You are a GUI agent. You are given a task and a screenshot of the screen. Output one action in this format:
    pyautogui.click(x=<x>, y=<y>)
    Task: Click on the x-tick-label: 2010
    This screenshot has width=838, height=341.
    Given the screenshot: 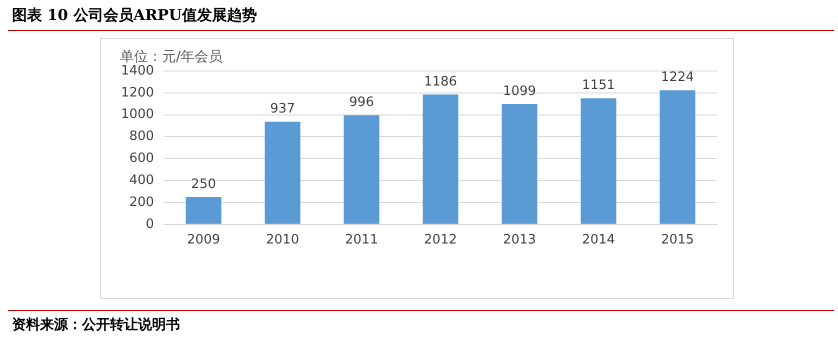 What is the action you would take?
    pyautogui.click(x=283, y=240)
    